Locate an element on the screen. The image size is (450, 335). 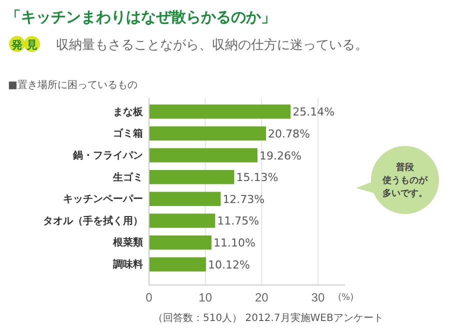
data-label: 12.73% is located at coordinates (243, 199).